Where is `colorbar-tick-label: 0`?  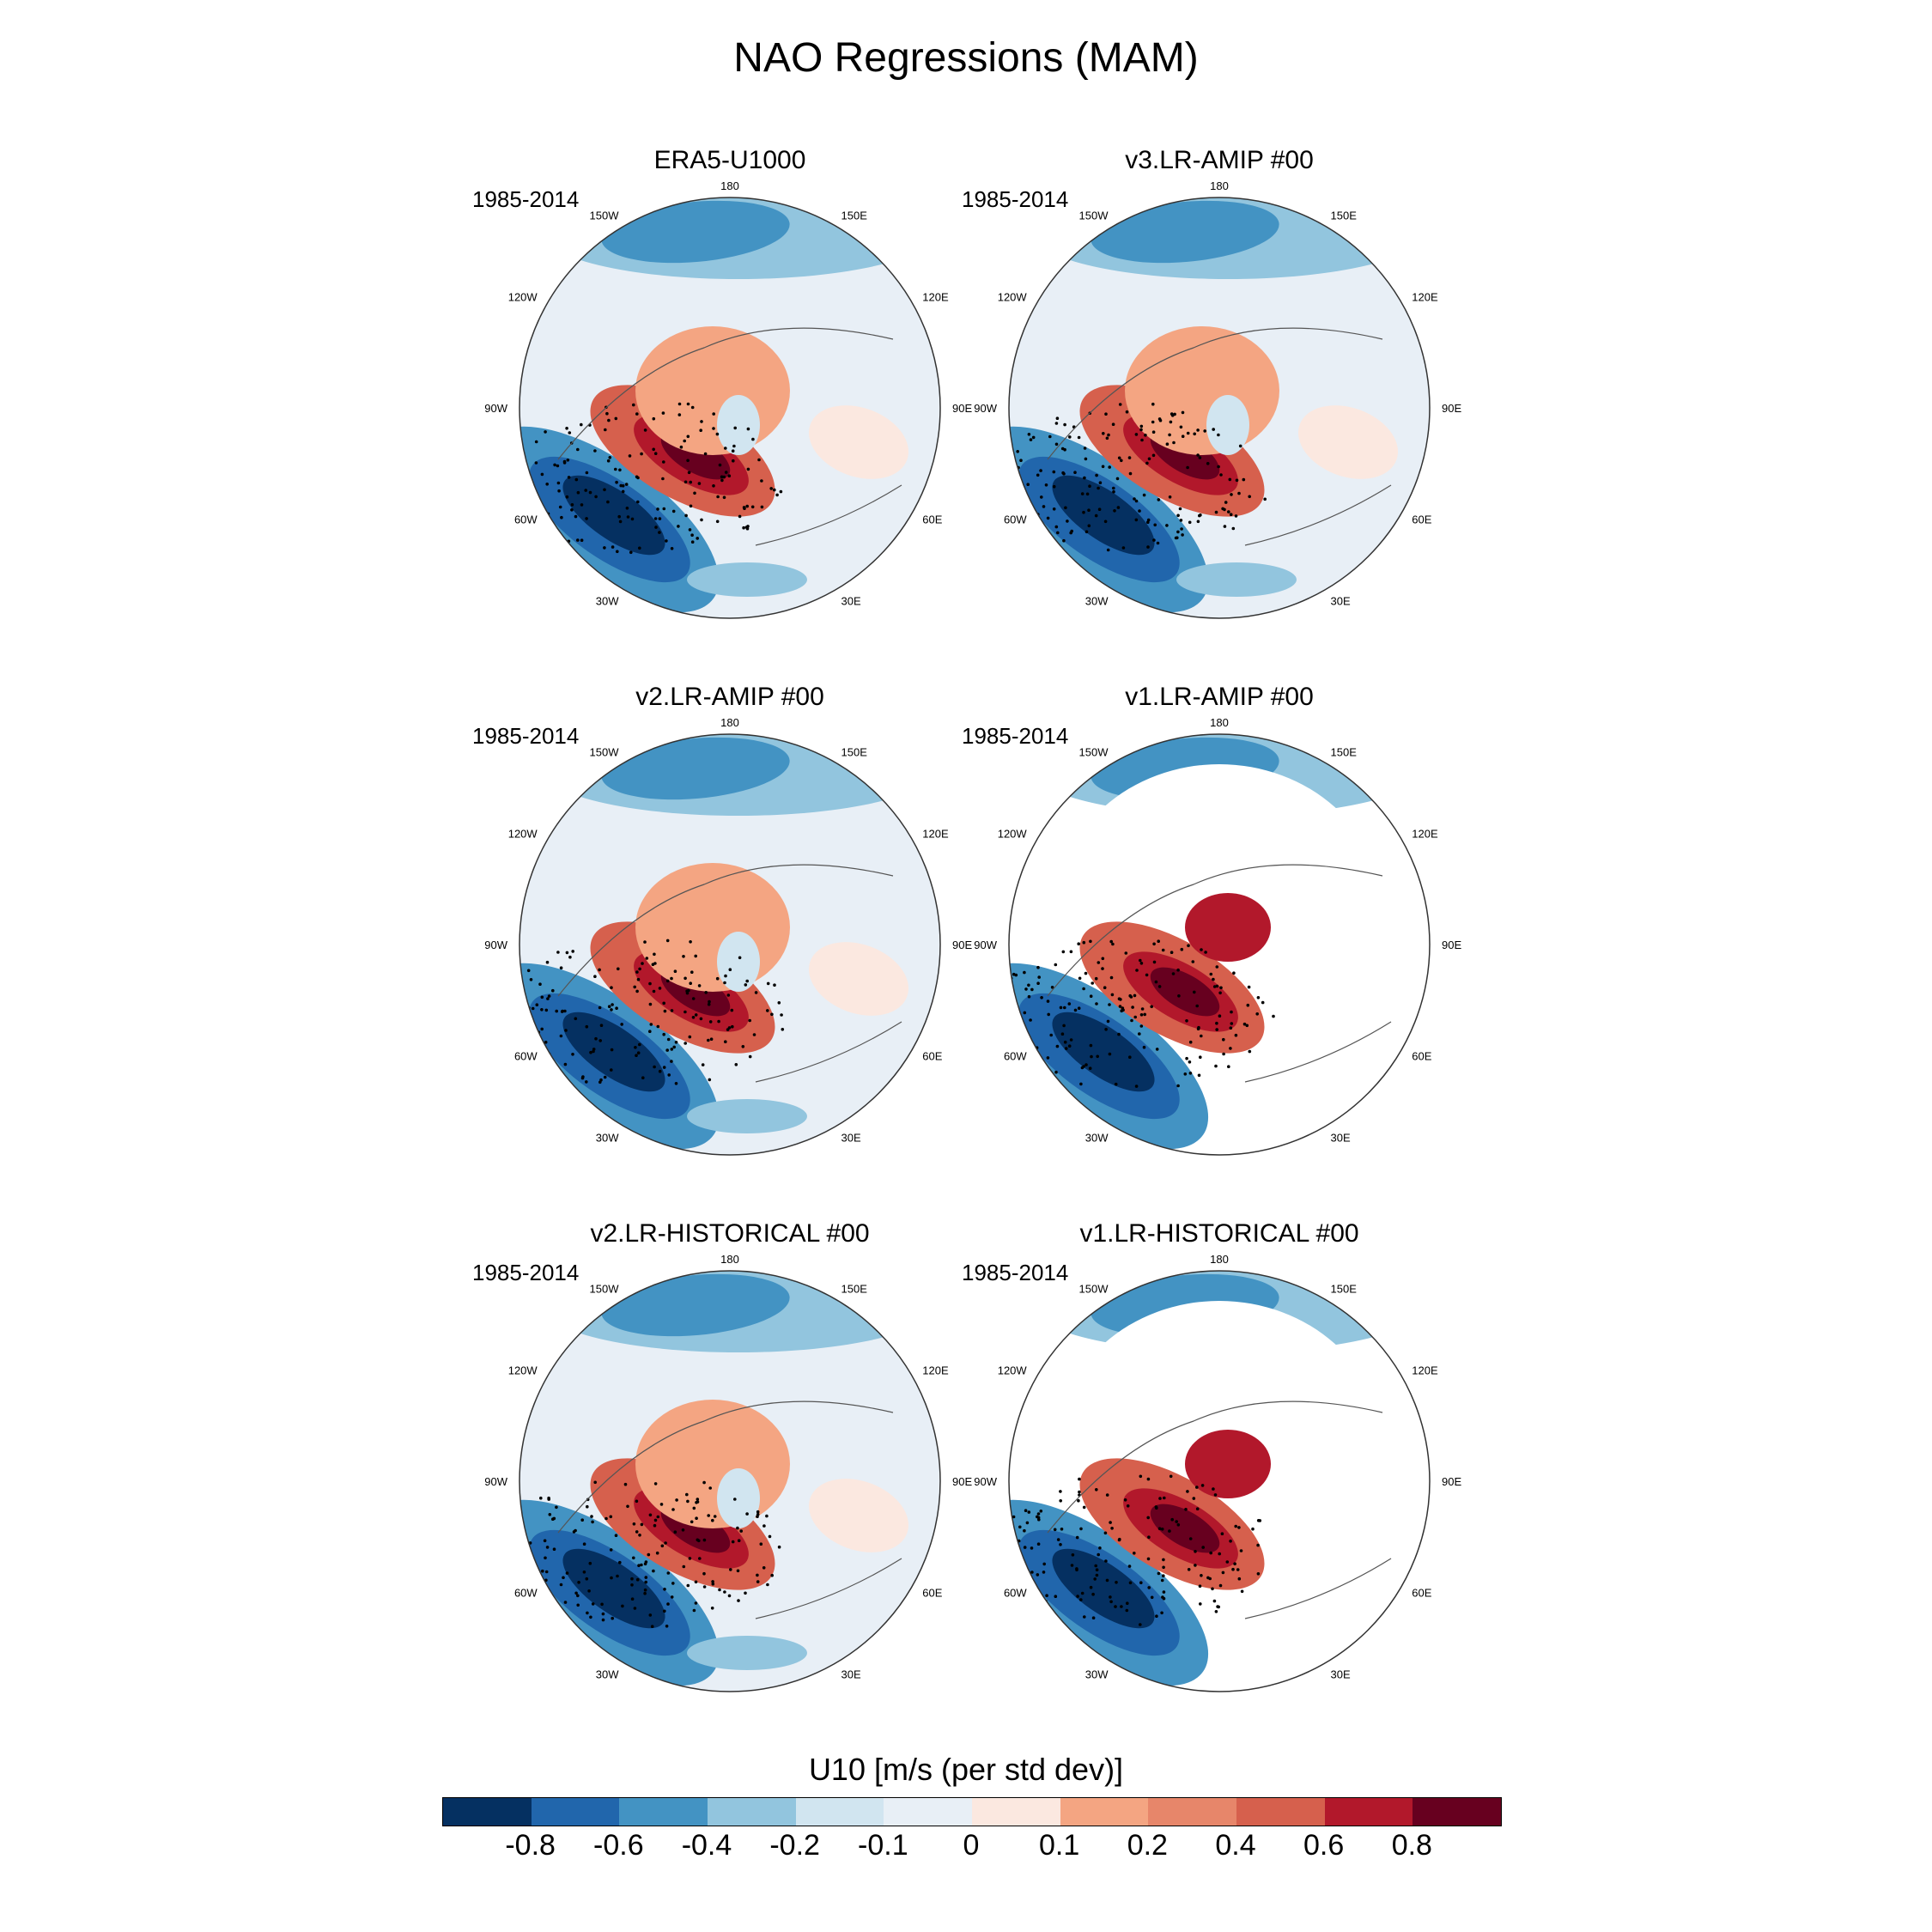 colorbar-tick-label: 0 is located at coordinates (972, 1845).